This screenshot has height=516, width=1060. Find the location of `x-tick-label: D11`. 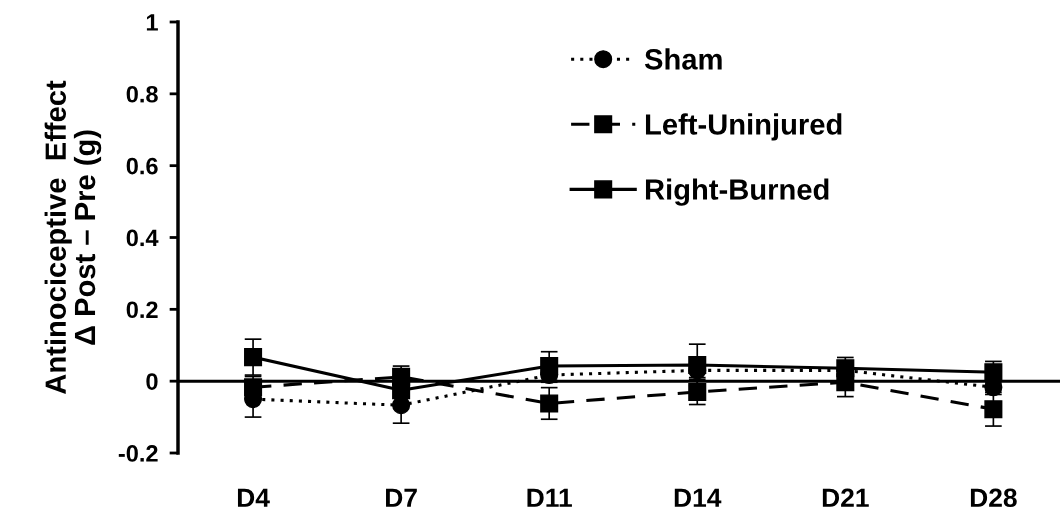

x-tick-label: D11 is located at coordinates (549, 497).